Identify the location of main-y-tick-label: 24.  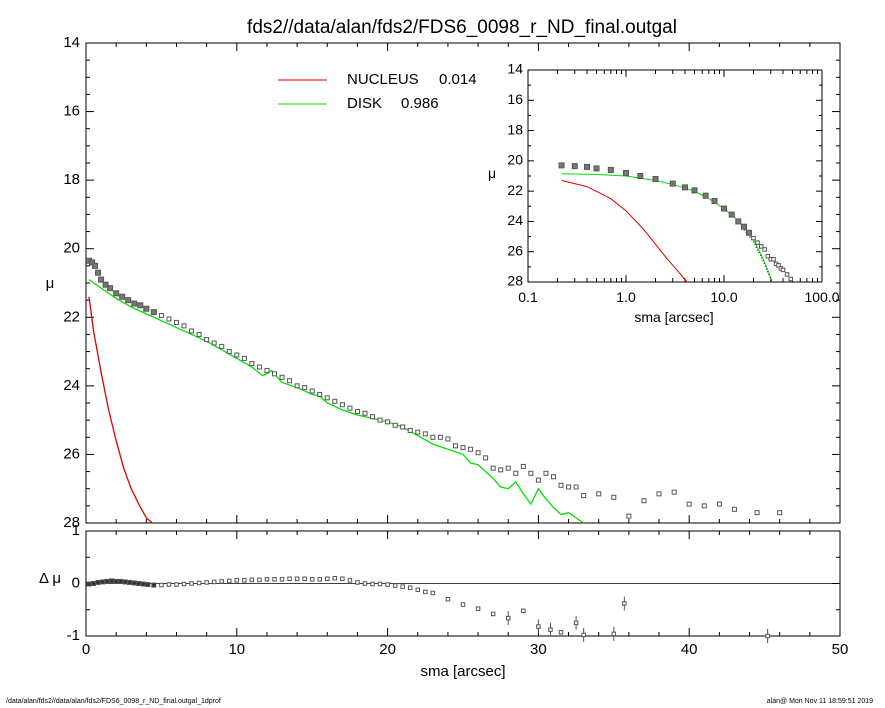
(71, 385).